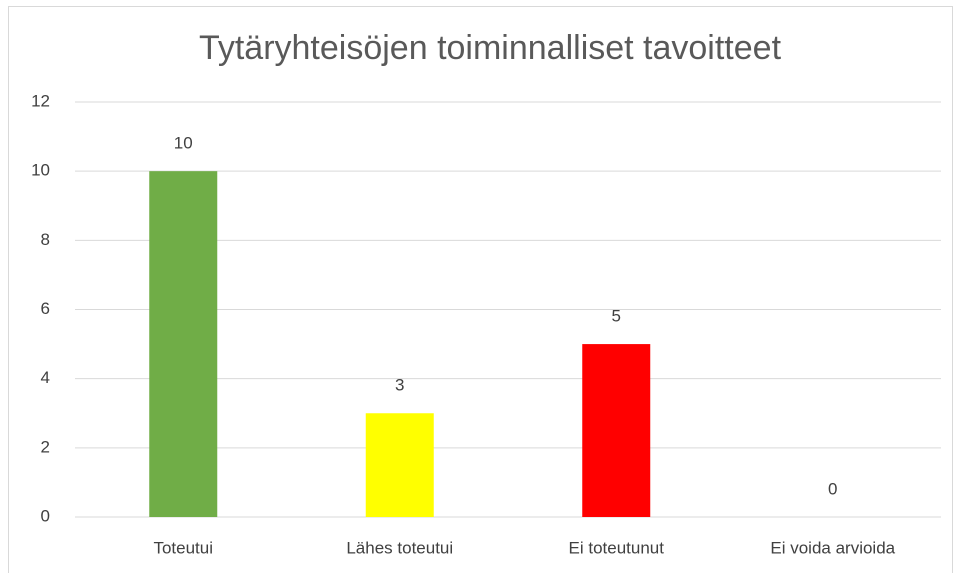  I want to click on data-label: 0, so click(832, 488).